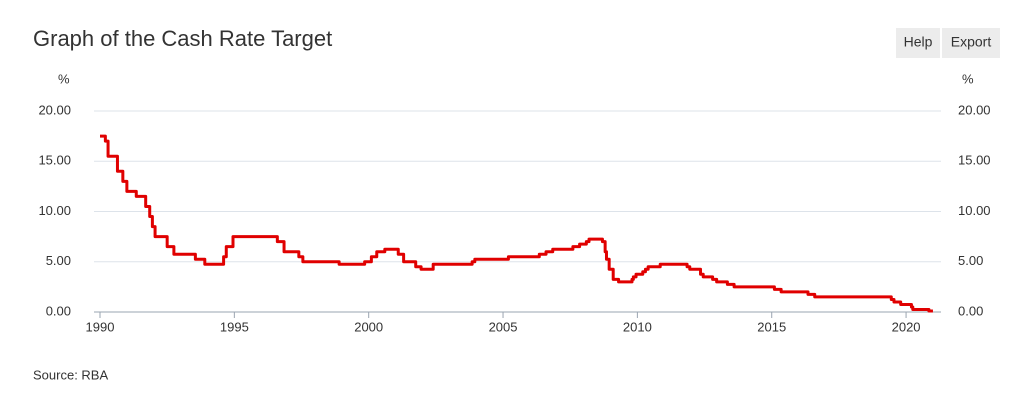  What do you see at coordinates (368, 326) in the screenshot?
I see `x-tick-label: 2000` at bounding box center [368, 326].